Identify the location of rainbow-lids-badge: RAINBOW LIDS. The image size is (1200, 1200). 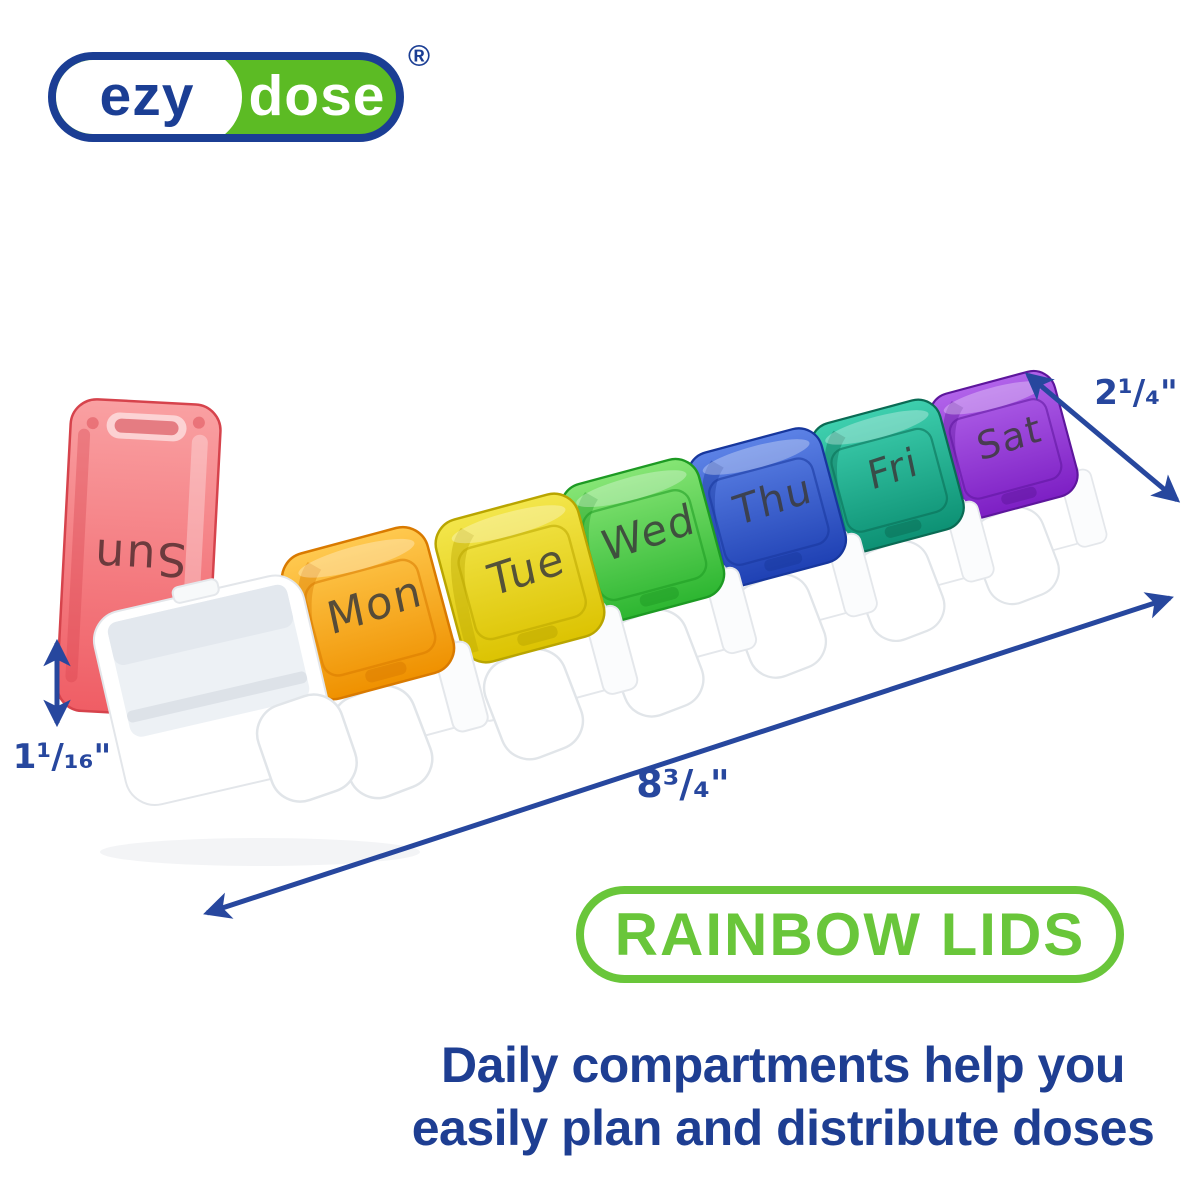
(850, 934).